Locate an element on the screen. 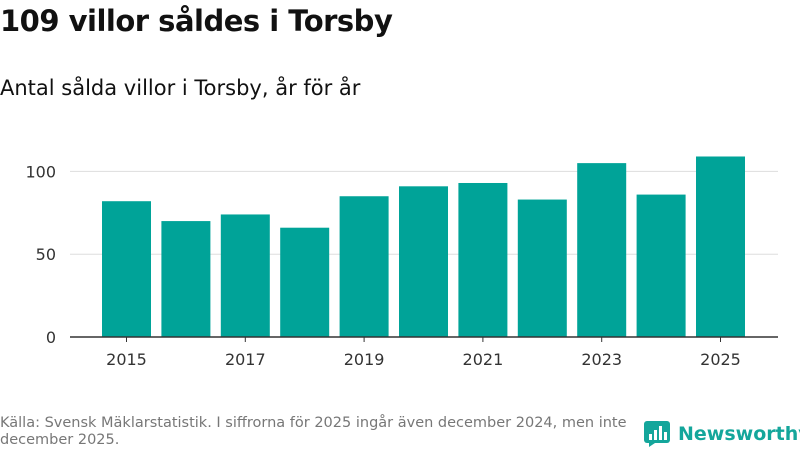  y-tick-label: 100 is located at coordinates (40, 171).